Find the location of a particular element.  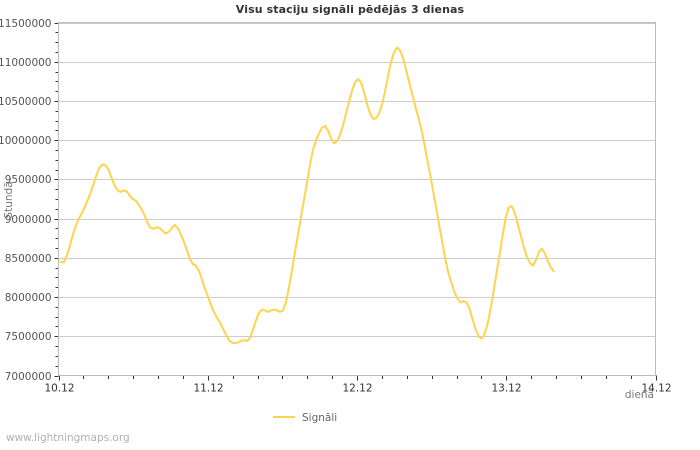

x-tick-label: 10.12 is located at coordinates (59, 389).